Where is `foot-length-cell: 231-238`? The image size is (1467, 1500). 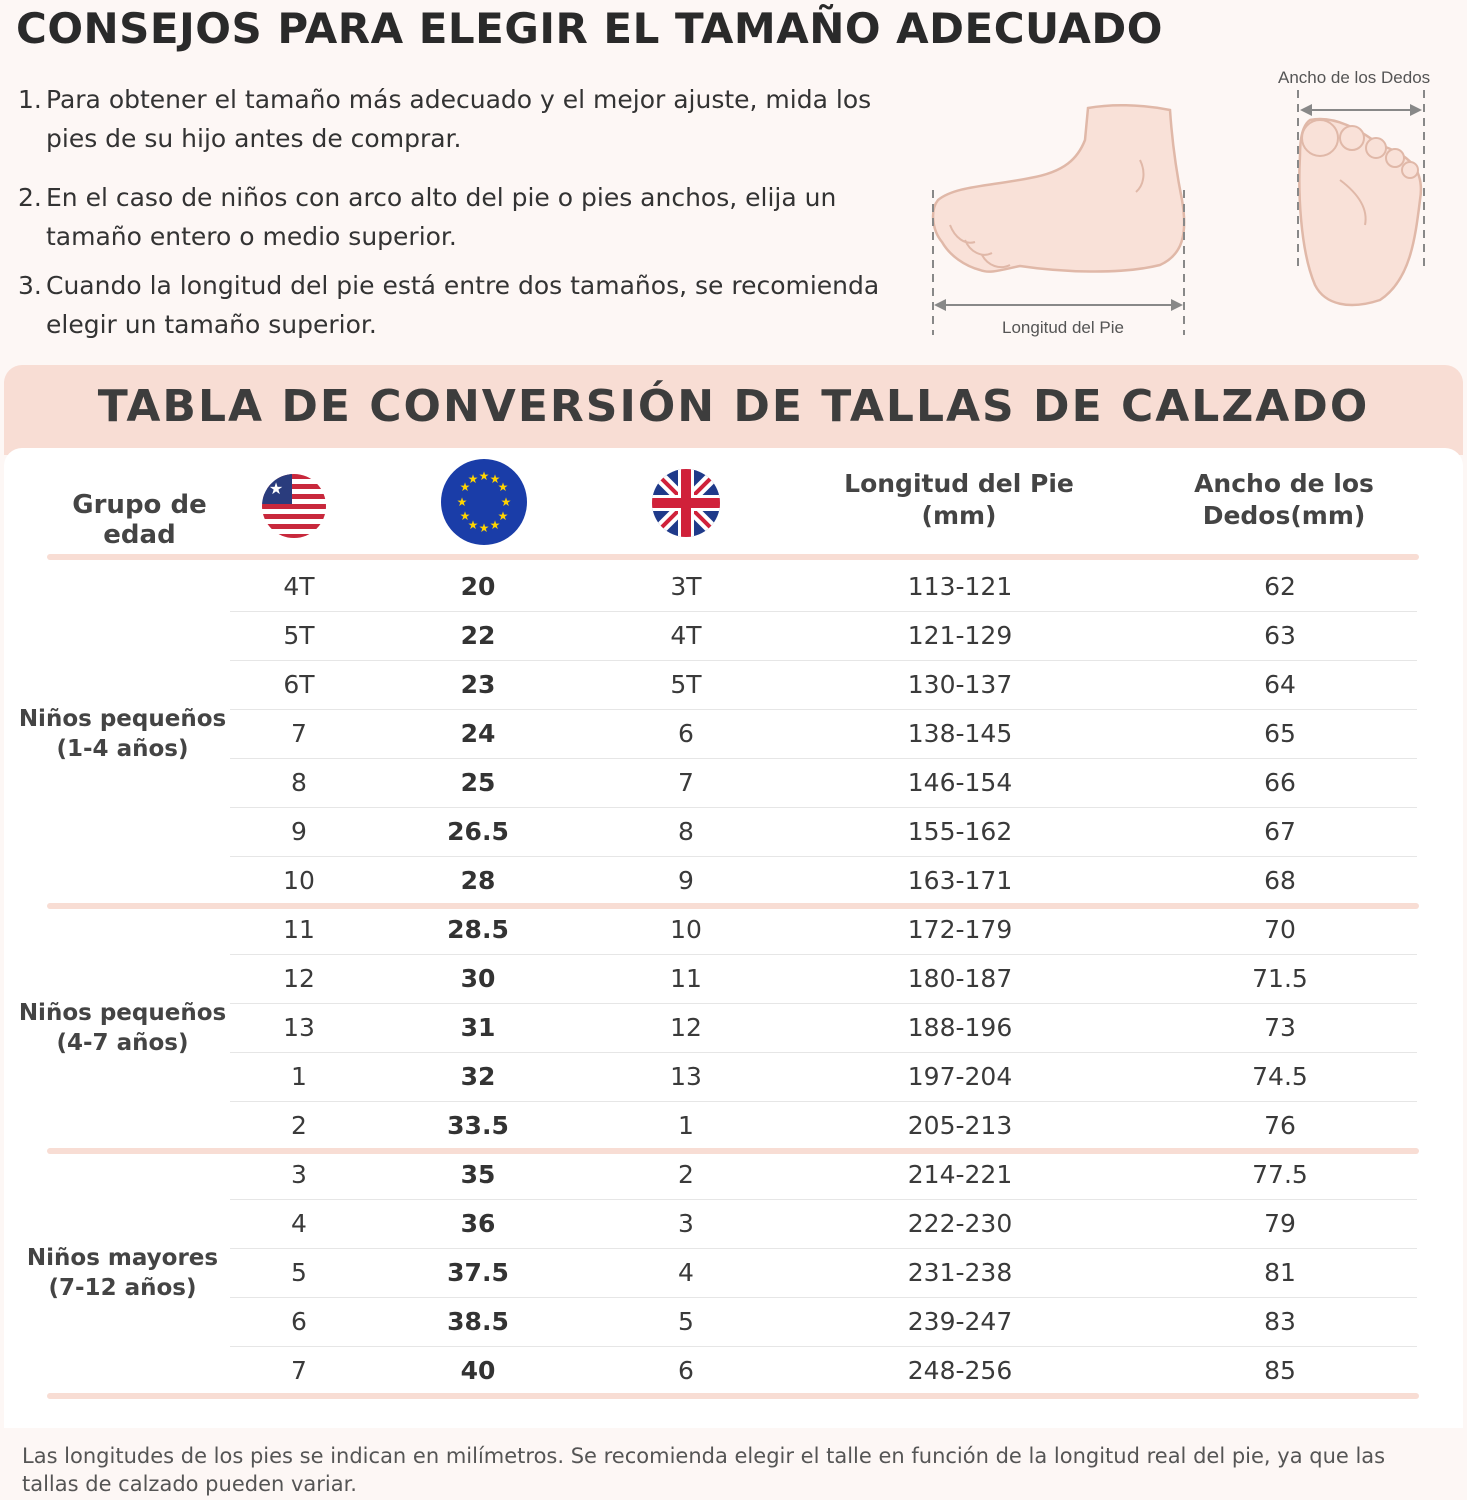 foot-length-cell: 231-238 is located at coordinates (960, 1272).